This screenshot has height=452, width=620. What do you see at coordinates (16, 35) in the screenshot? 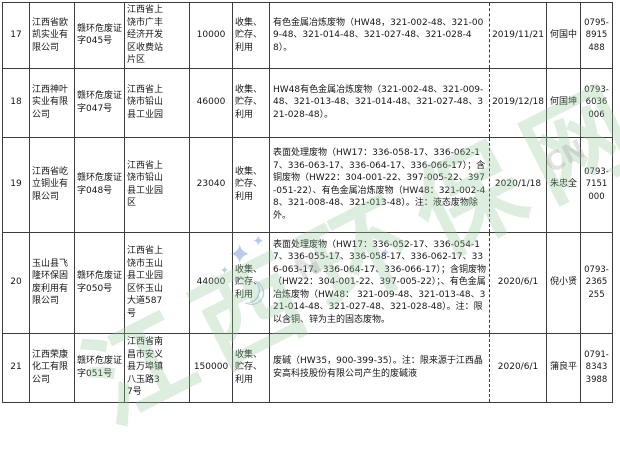
I see `cell-no: 17` at bounding box center [16, 35].